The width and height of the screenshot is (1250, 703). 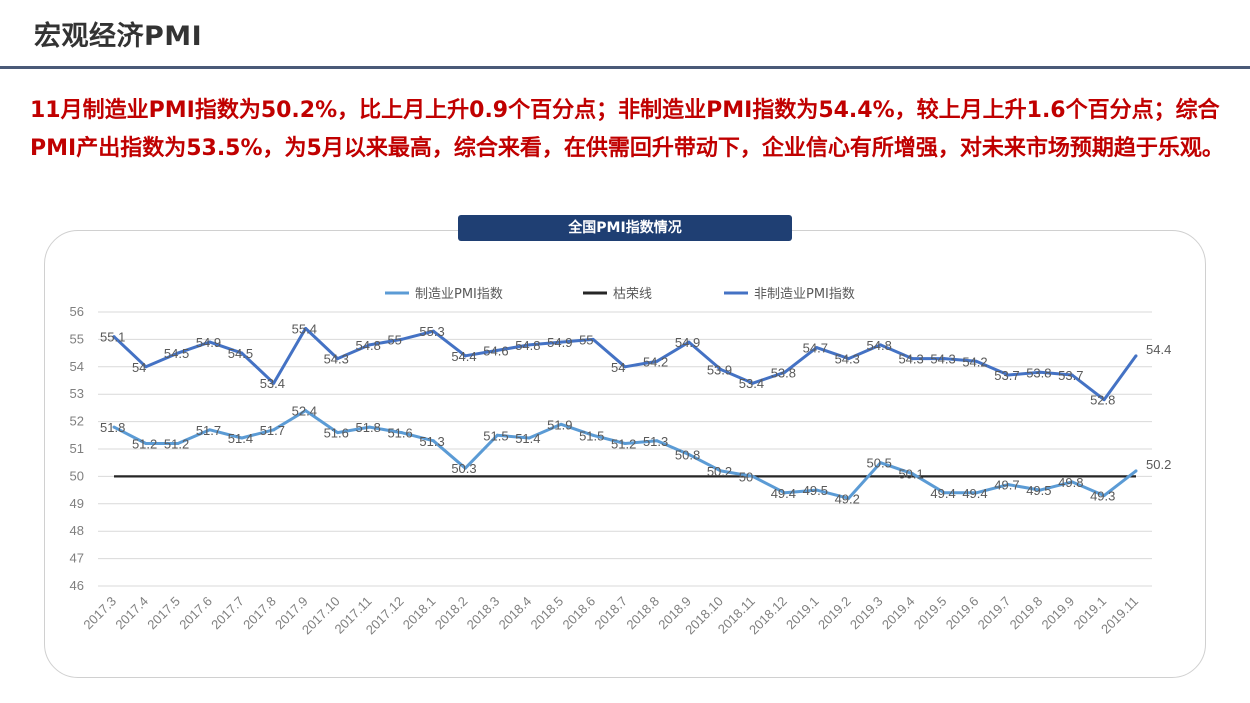 I want to click on data-label: 54.4, so click(x=463, y=356).